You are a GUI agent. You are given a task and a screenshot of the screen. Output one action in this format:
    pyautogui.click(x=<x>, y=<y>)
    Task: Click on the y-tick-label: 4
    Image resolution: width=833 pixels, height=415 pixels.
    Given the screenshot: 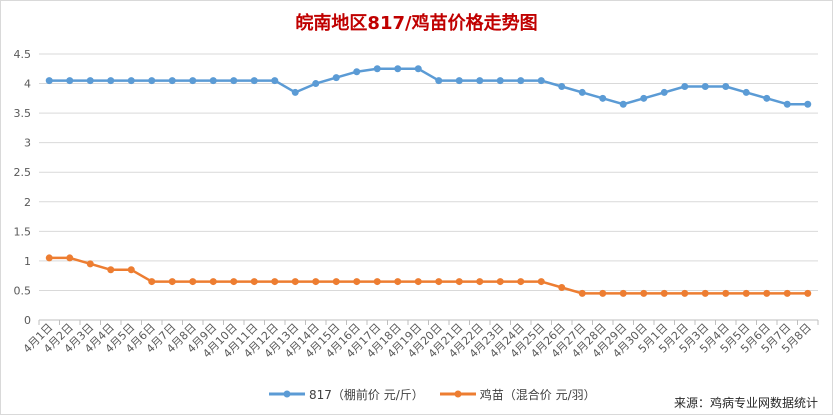 What is the action you would take?
    pyautogui.click(x=27, y=84)
    